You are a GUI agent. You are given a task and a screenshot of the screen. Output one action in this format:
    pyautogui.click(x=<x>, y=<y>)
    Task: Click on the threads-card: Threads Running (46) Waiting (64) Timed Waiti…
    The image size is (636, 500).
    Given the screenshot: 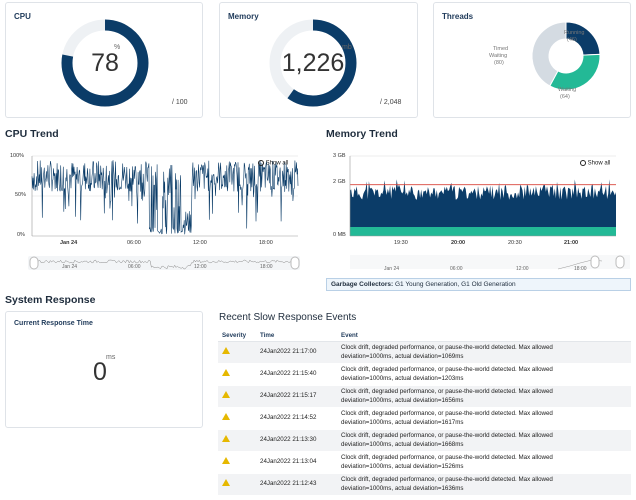 What is the action you would take?
    pyautogui.click(x=532, y=60)
    